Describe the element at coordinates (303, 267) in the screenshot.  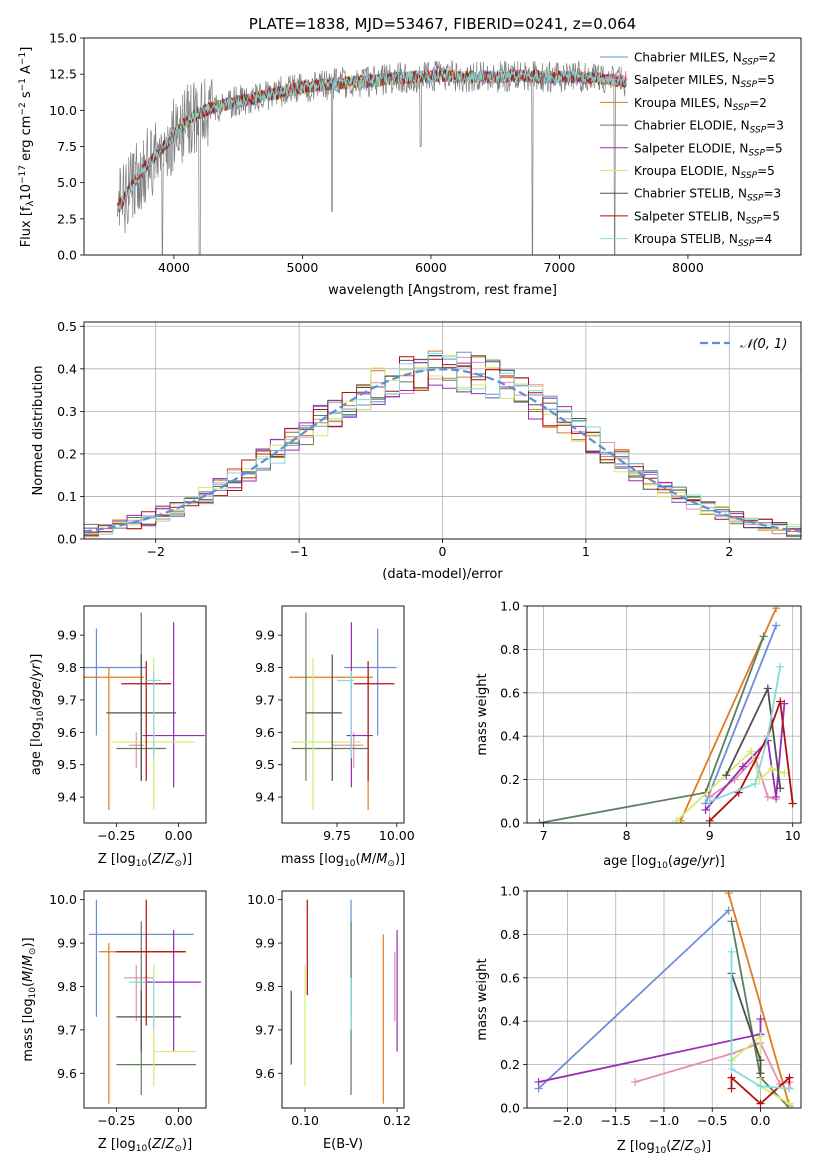
I see `x-tick-label: 5000` at that location.